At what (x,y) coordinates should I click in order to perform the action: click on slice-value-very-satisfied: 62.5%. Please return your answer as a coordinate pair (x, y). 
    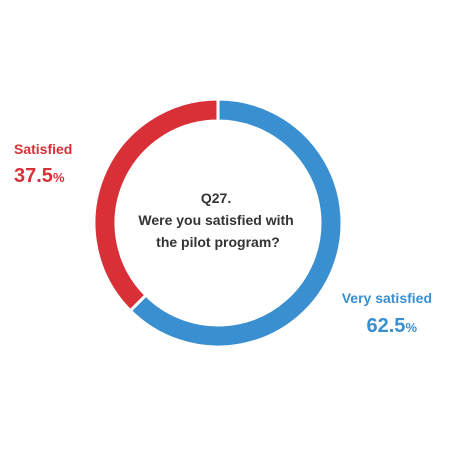
    Looking at the image, I should click on (392, 326).